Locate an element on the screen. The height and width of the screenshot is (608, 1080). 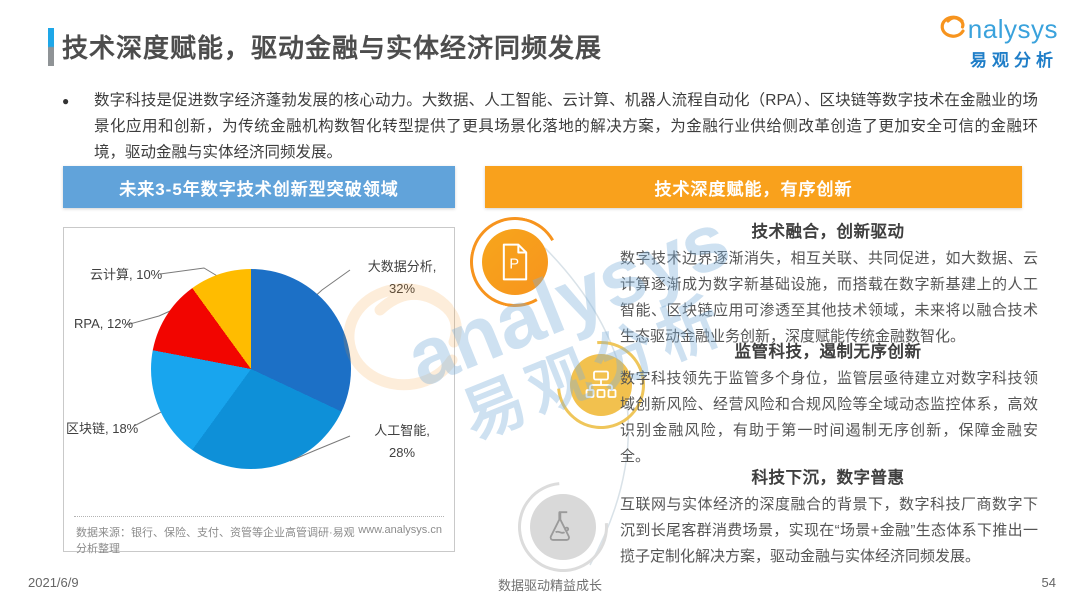
title-accent-bar is located at coordinates (51, 47).